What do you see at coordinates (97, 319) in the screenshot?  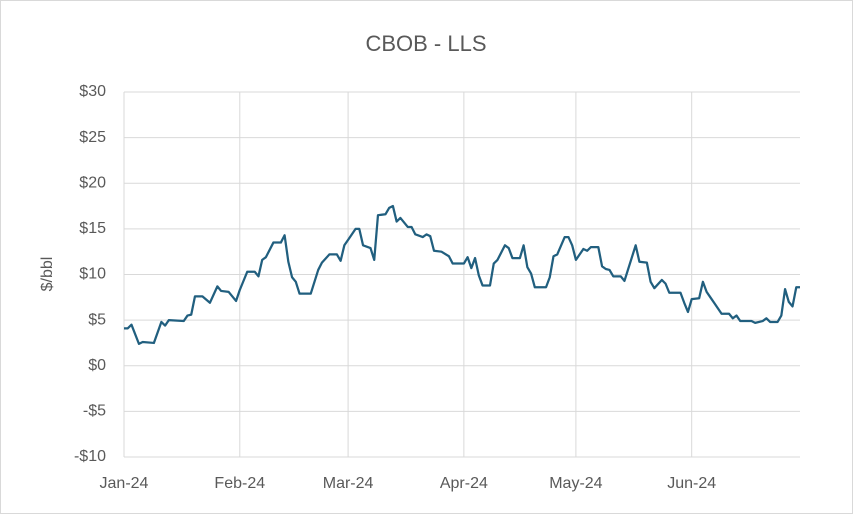 I see `y-tick-label: $5` at bounding box center [97, 319].